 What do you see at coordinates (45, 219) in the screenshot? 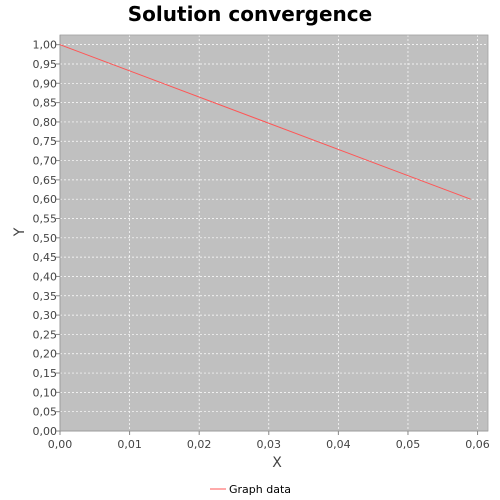
I see `y-tick-label: 0,55` at bounding box center [45, 219].